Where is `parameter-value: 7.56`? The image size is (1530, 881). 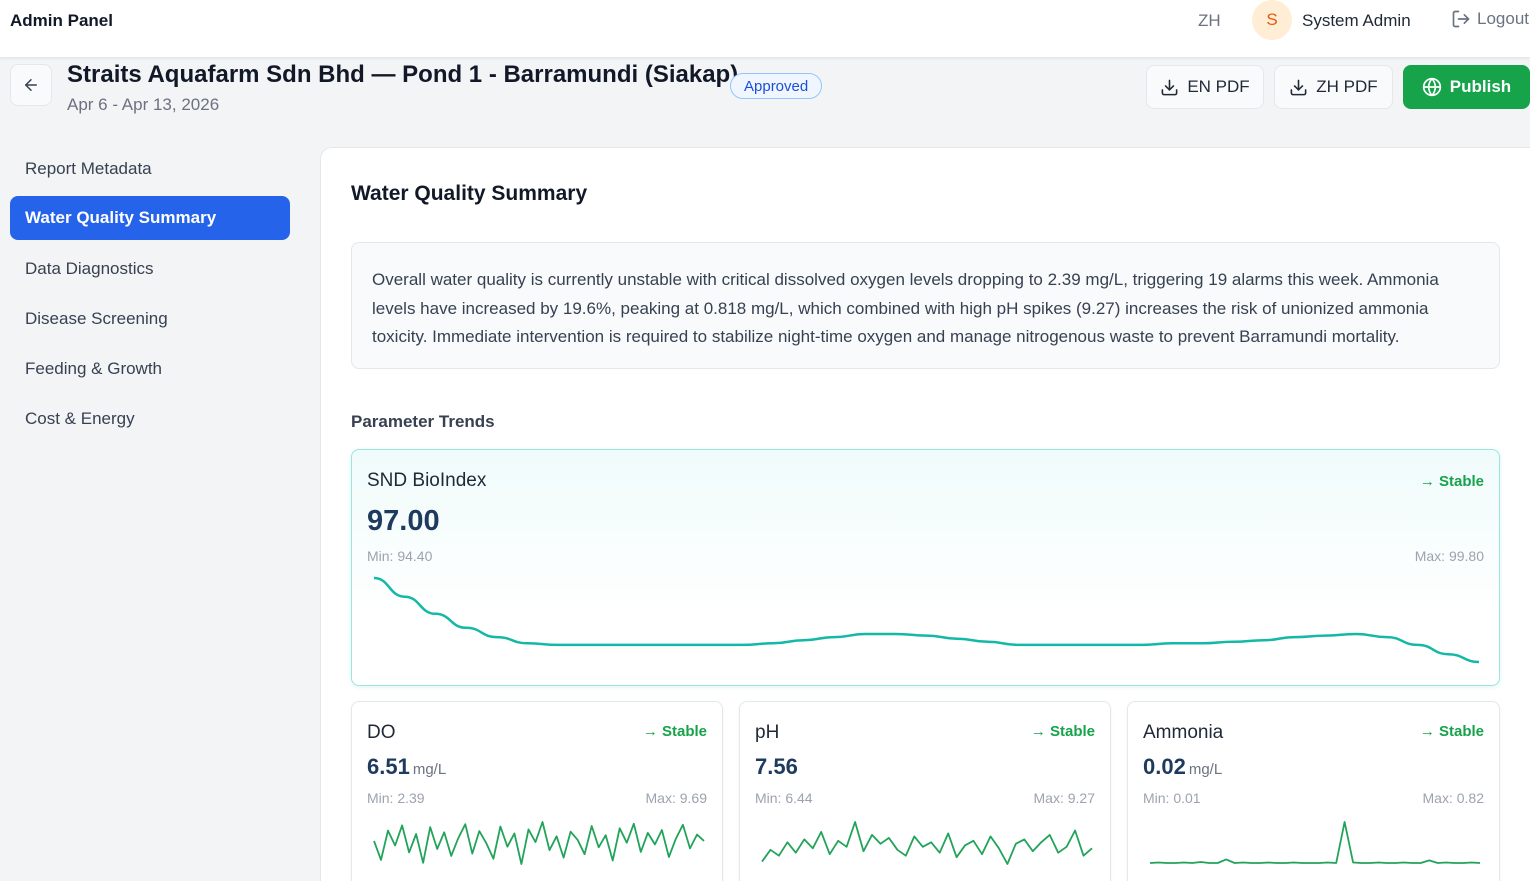
parameter-value: 7.56 is located at coordinates (776, 767).